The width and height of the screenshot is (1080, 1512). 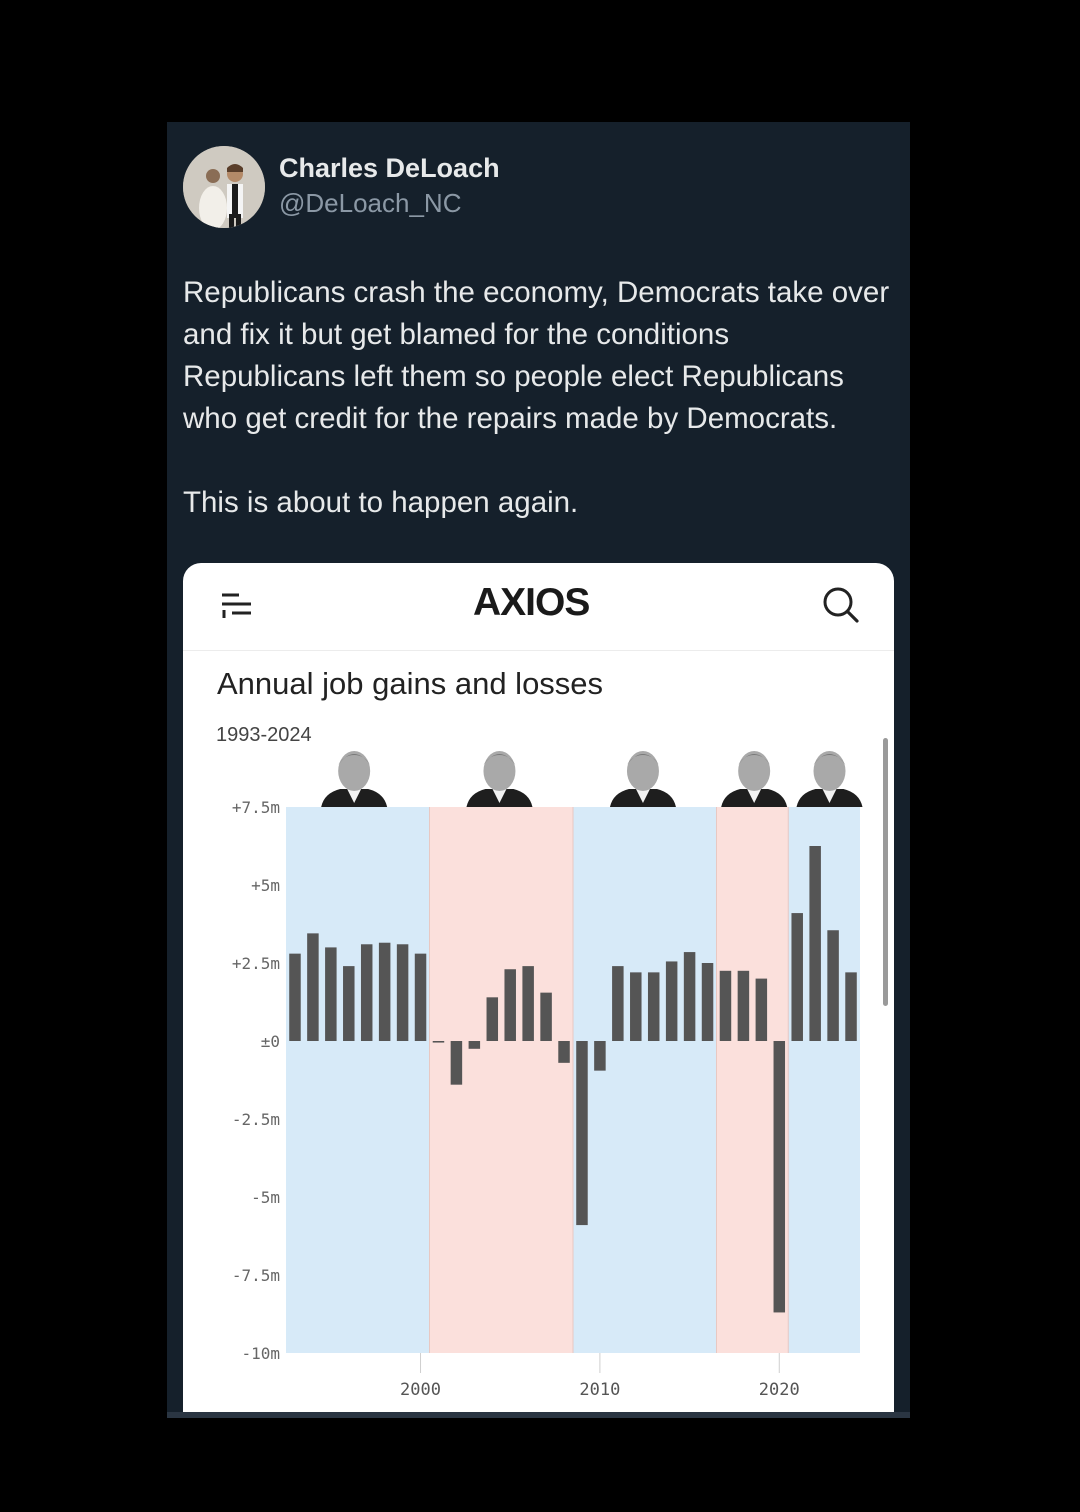 What do you see at coordinates (885, 872) in the screenshot?
I see `card-scrollbar` at bounding box center [885, 872].